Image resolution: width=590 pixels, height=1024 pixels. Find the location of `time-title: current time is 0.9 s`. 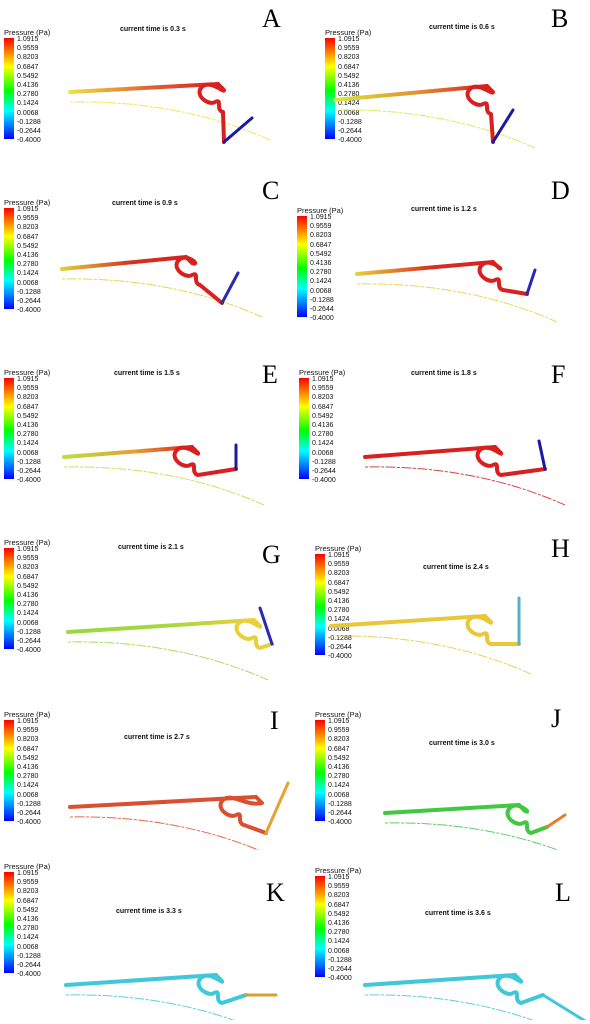

time-title: current time is 0.9 s is located at coordinates (145, 203).